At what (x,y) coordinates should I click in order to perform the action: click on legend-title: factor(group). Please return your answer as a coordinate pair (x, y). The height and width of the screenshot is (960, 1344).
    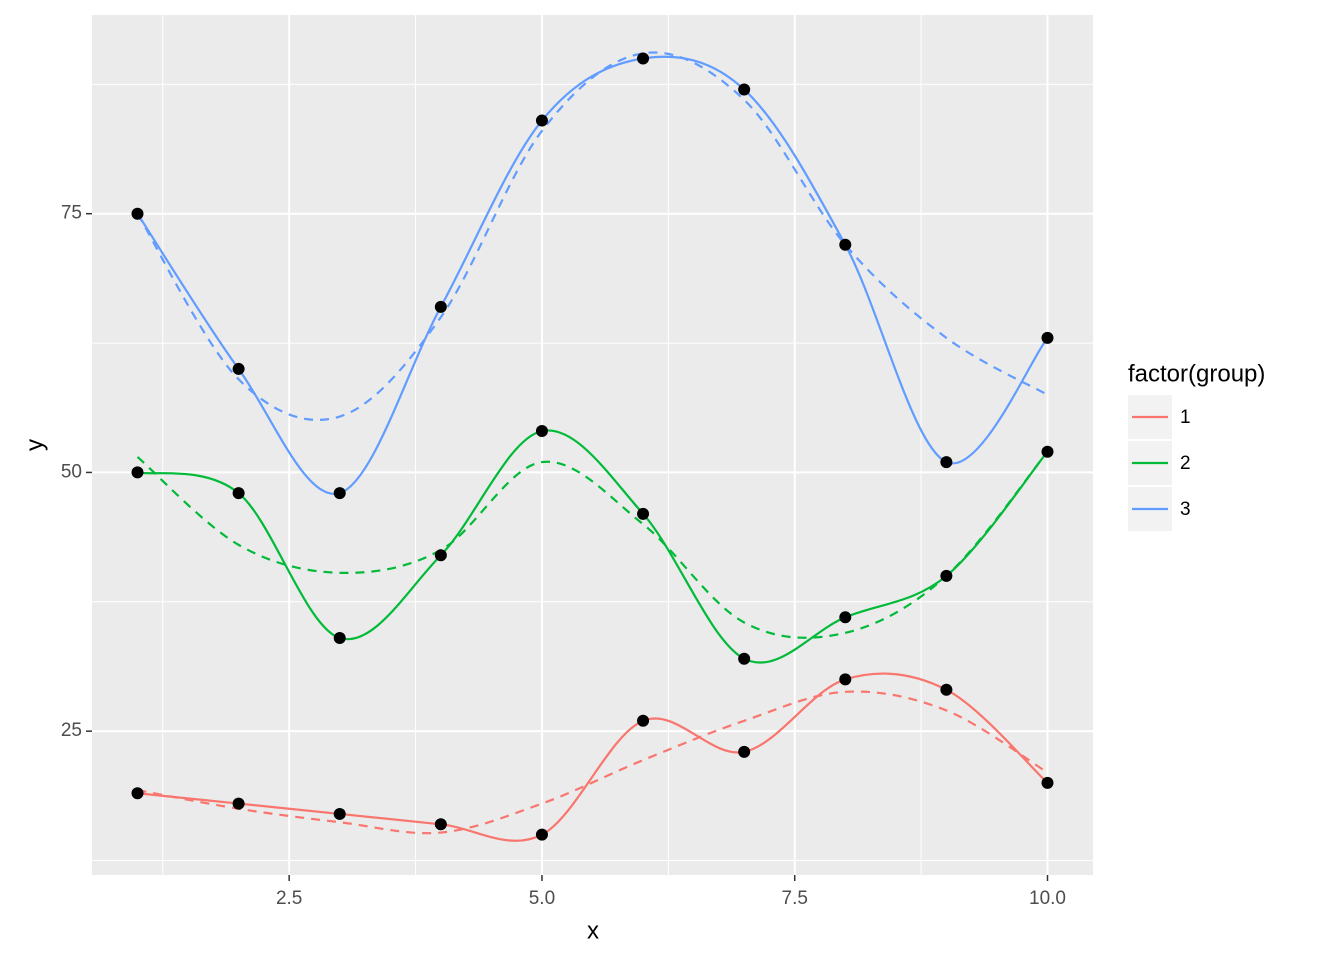
    Looking at the image, I should click on (1196, 373).